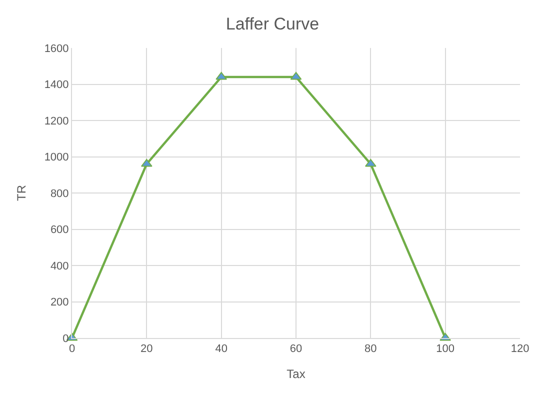  What do you see at coordinates (56, 121) in the screenshot?
I see `y-tick-label: 1200` at bounding box center [56, 121].